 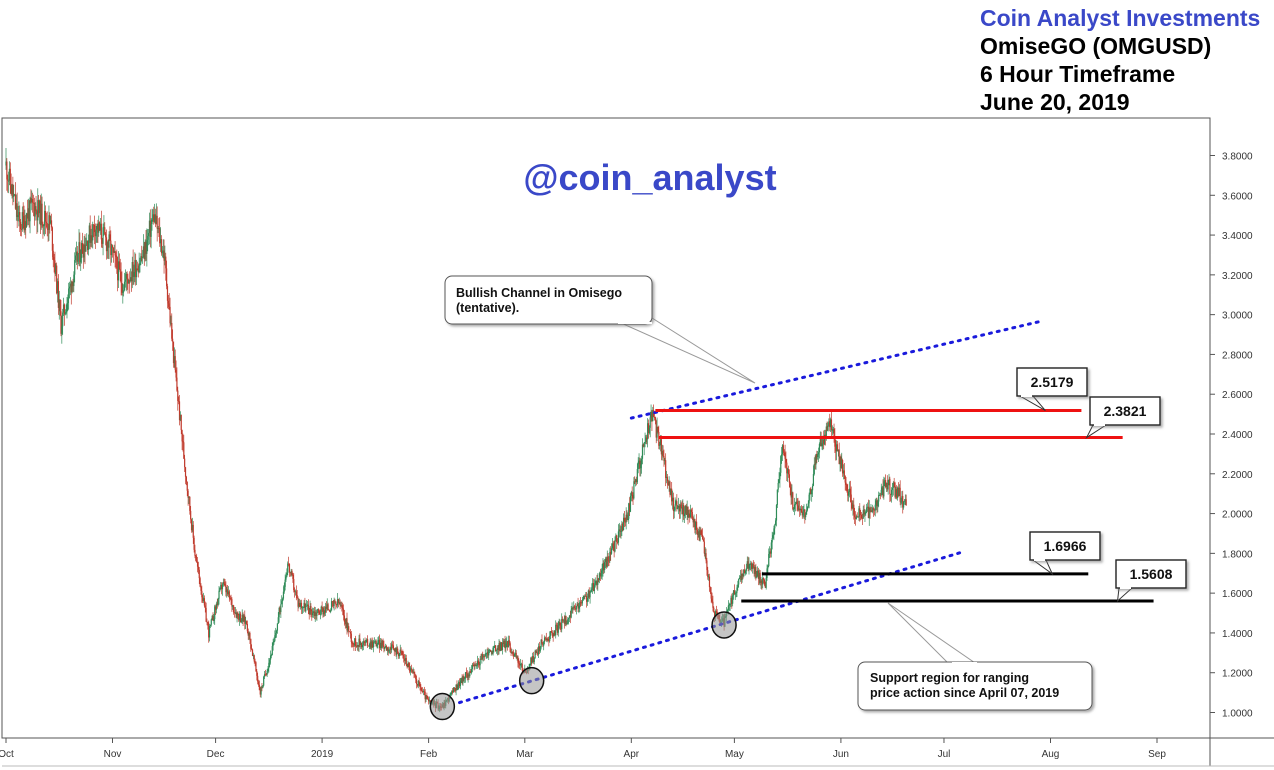 I want to click on x-tick-label: 2019, so click(x=322, y=754).